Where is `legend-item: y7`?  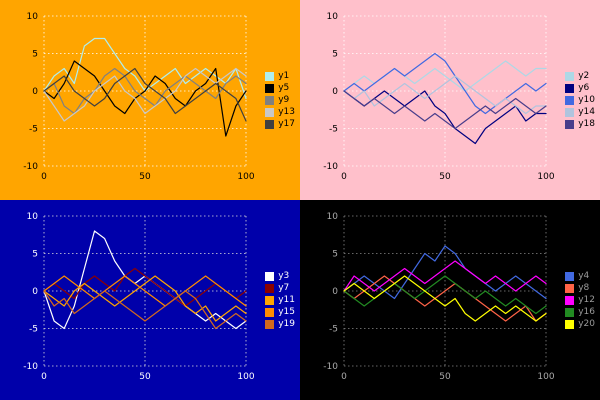
legend-item: y7 is located at coordinates (280, 288).